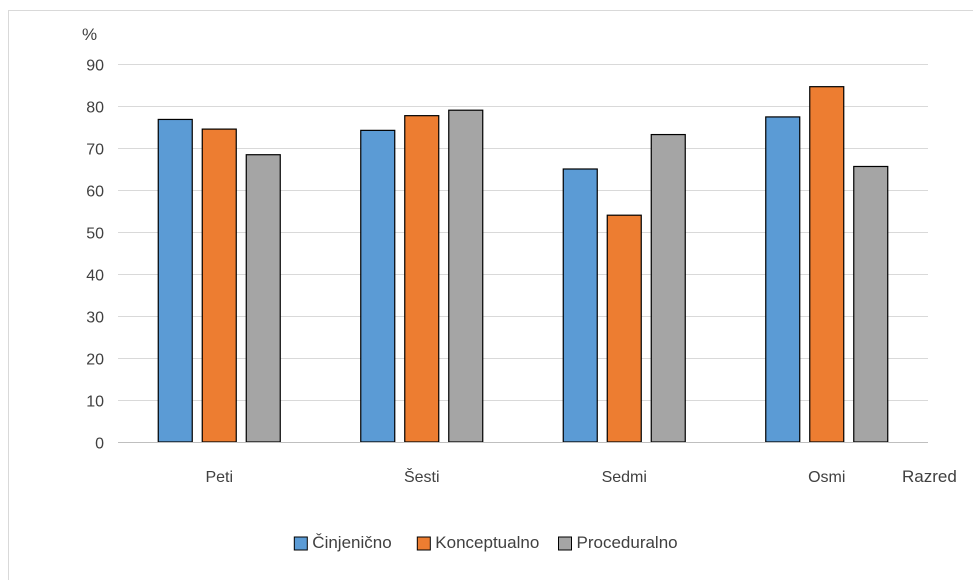 The image size is (973, 580). I want to click on y-tick-label: 20, so click(95, 360).